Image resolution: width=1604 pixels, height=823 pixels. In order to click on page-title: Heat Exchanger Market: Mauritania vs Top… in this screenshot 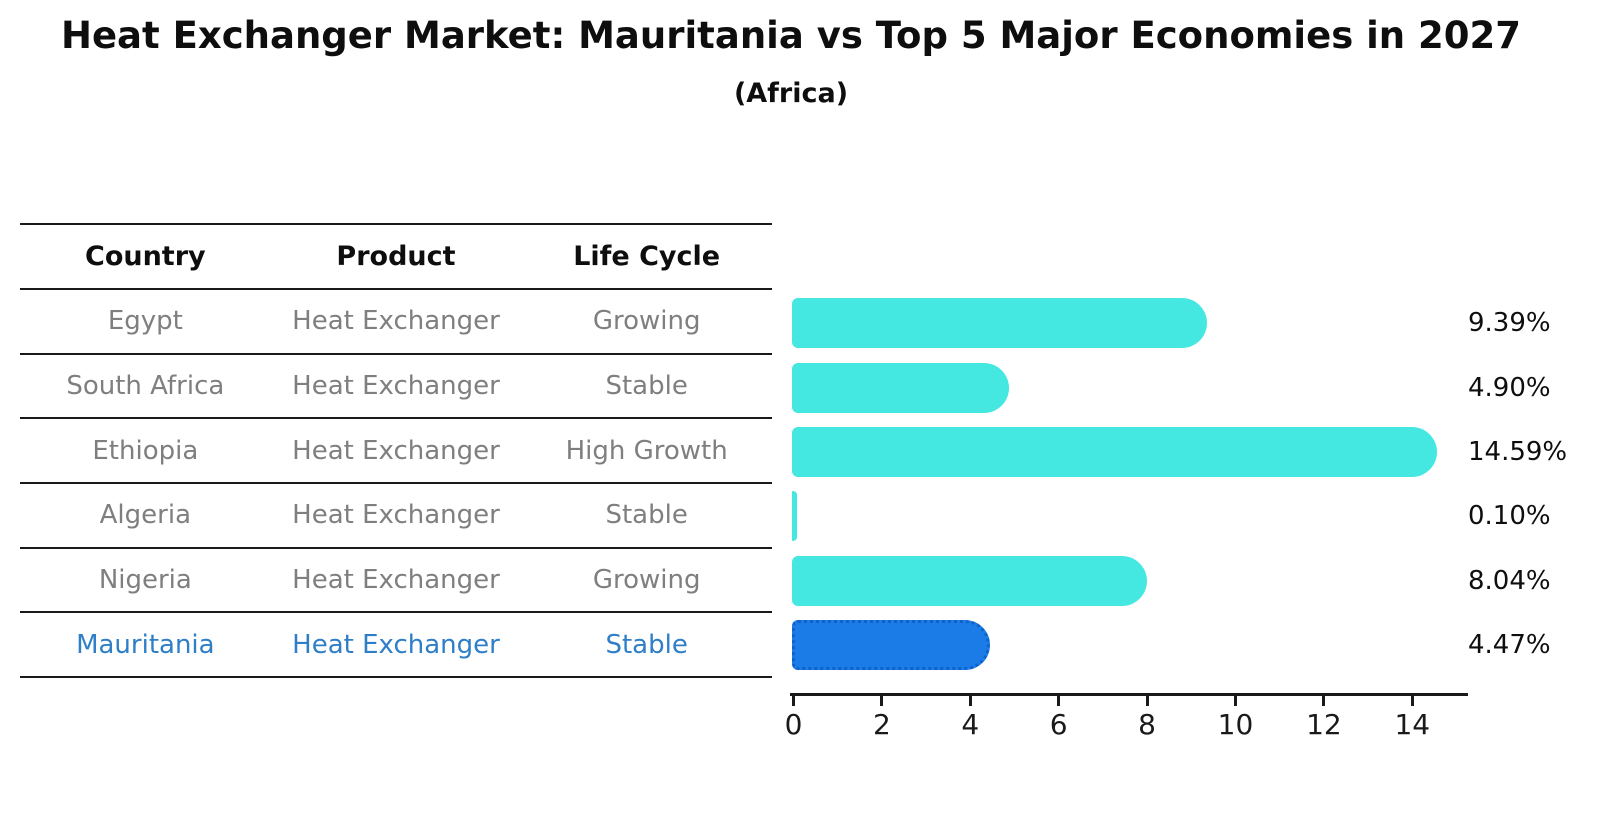, I will do `click(790, 35)`.